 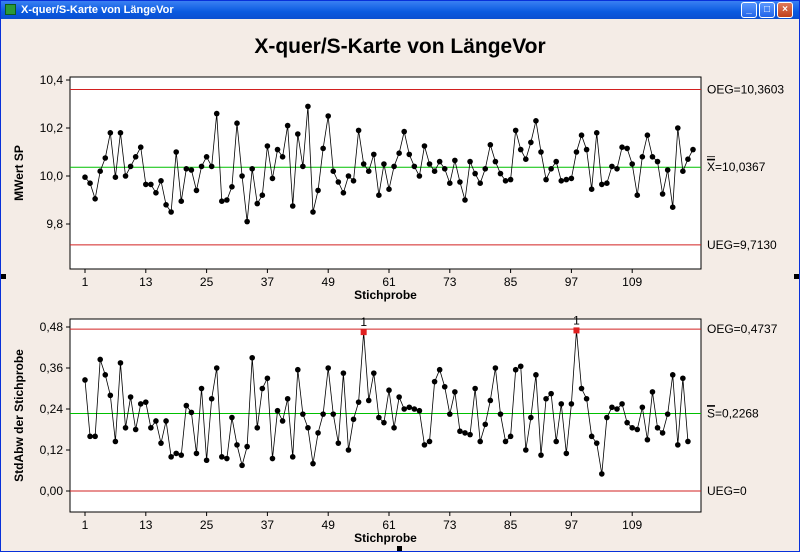 What do you see at coordinates (146, 525) in the screenshot?
I see `x-tick-label: 13` at bounding box center [146, 525].